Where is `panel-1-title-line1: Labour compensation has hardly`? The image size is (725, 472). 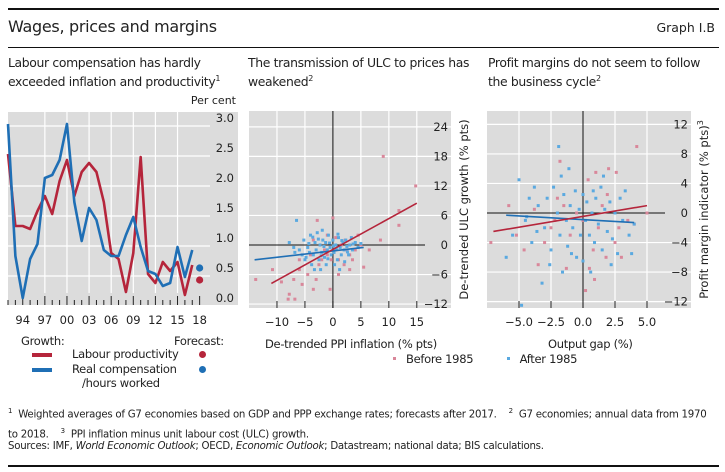
panel-1-title-line1: Labour compensation has hardly is located at coordinates (104, 62).